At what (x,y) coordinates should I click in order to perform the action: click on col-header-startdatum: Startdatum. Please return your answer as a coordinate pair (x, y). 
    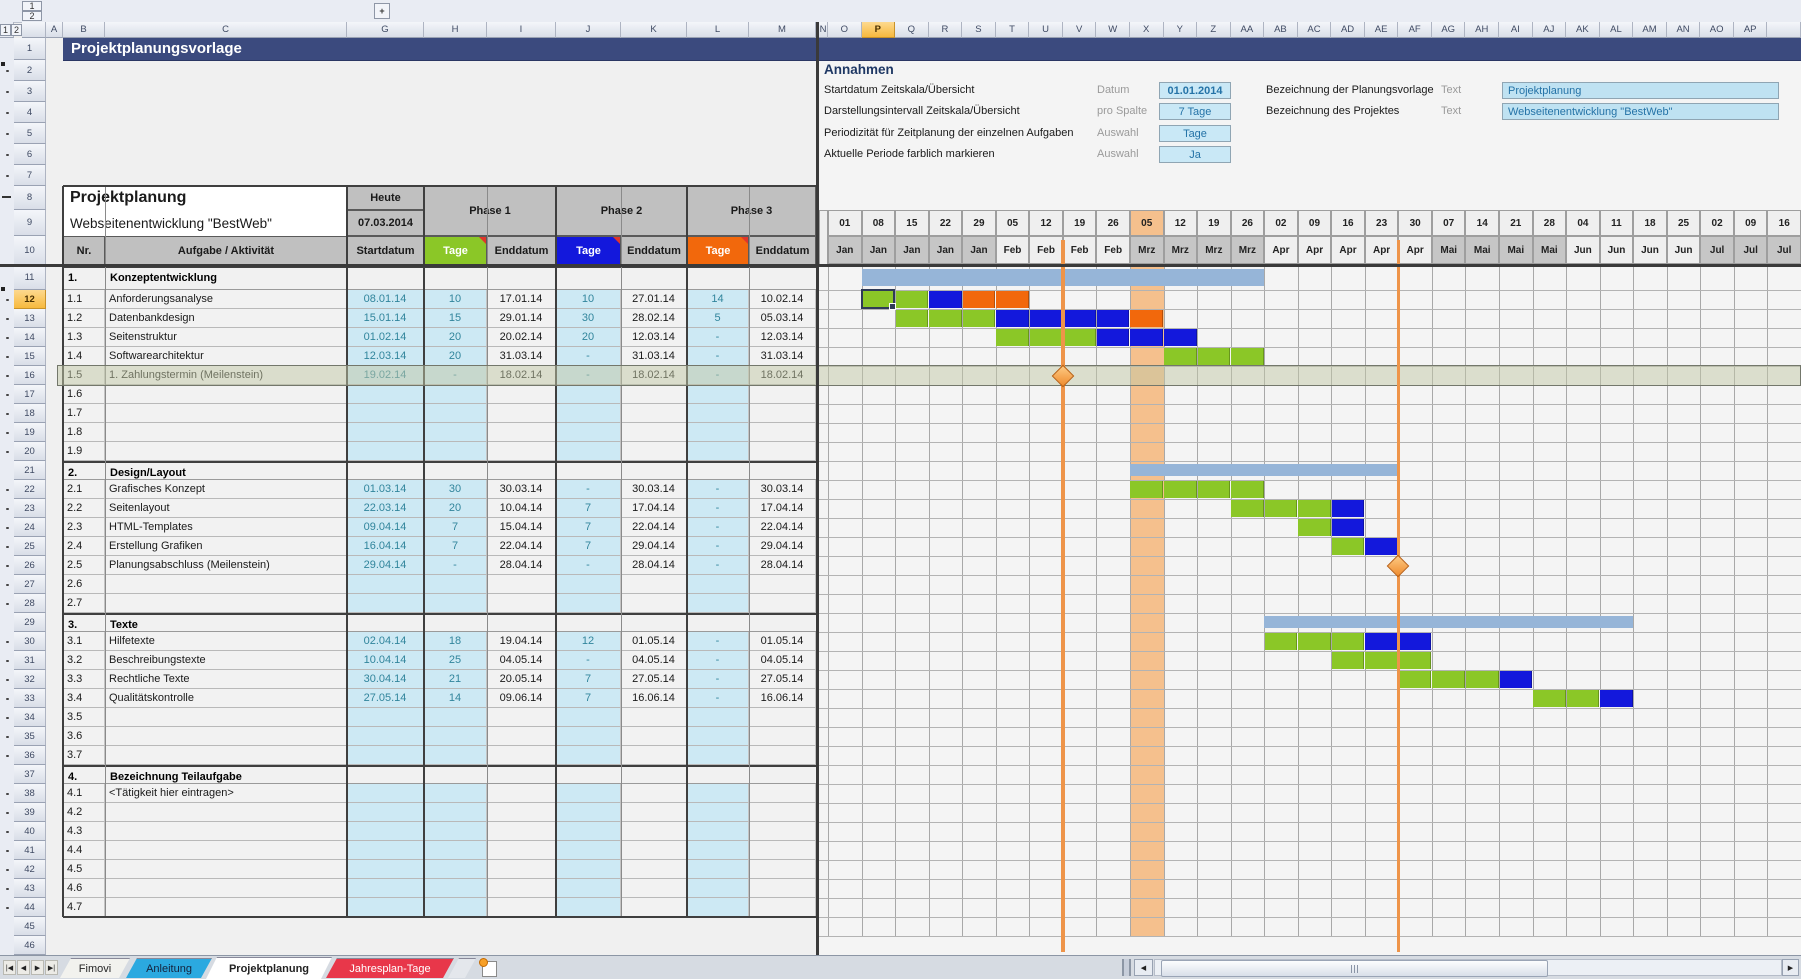
    Looking at the image, I should click on (385, 250).